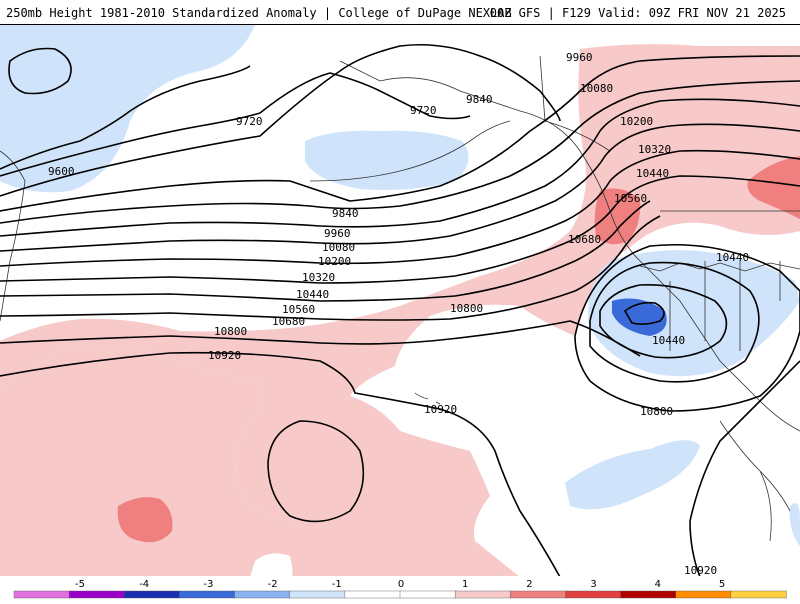  Describe the element at coordinates (593, 584) in the screenshot. I see `legend-tick-label: 3` at that location.